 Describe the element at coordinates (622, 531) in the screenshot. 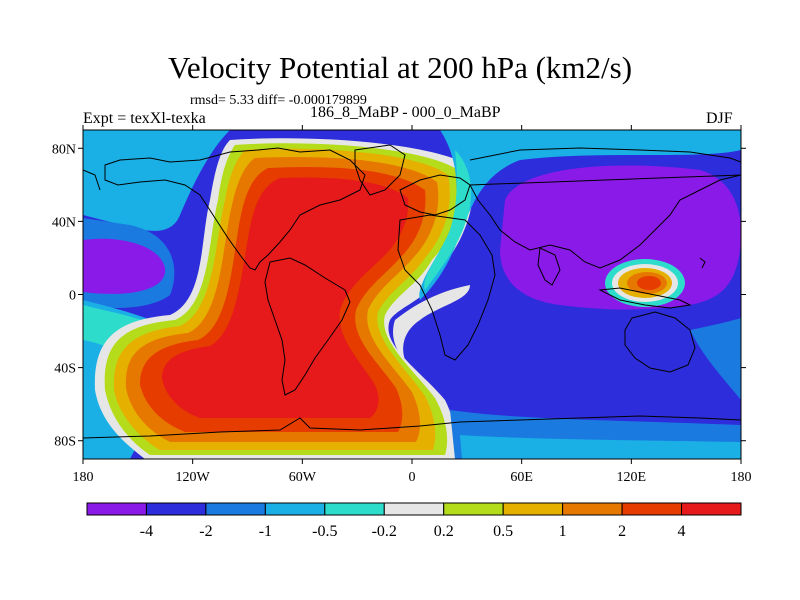

I see `colorbar-label: 2` at that location.